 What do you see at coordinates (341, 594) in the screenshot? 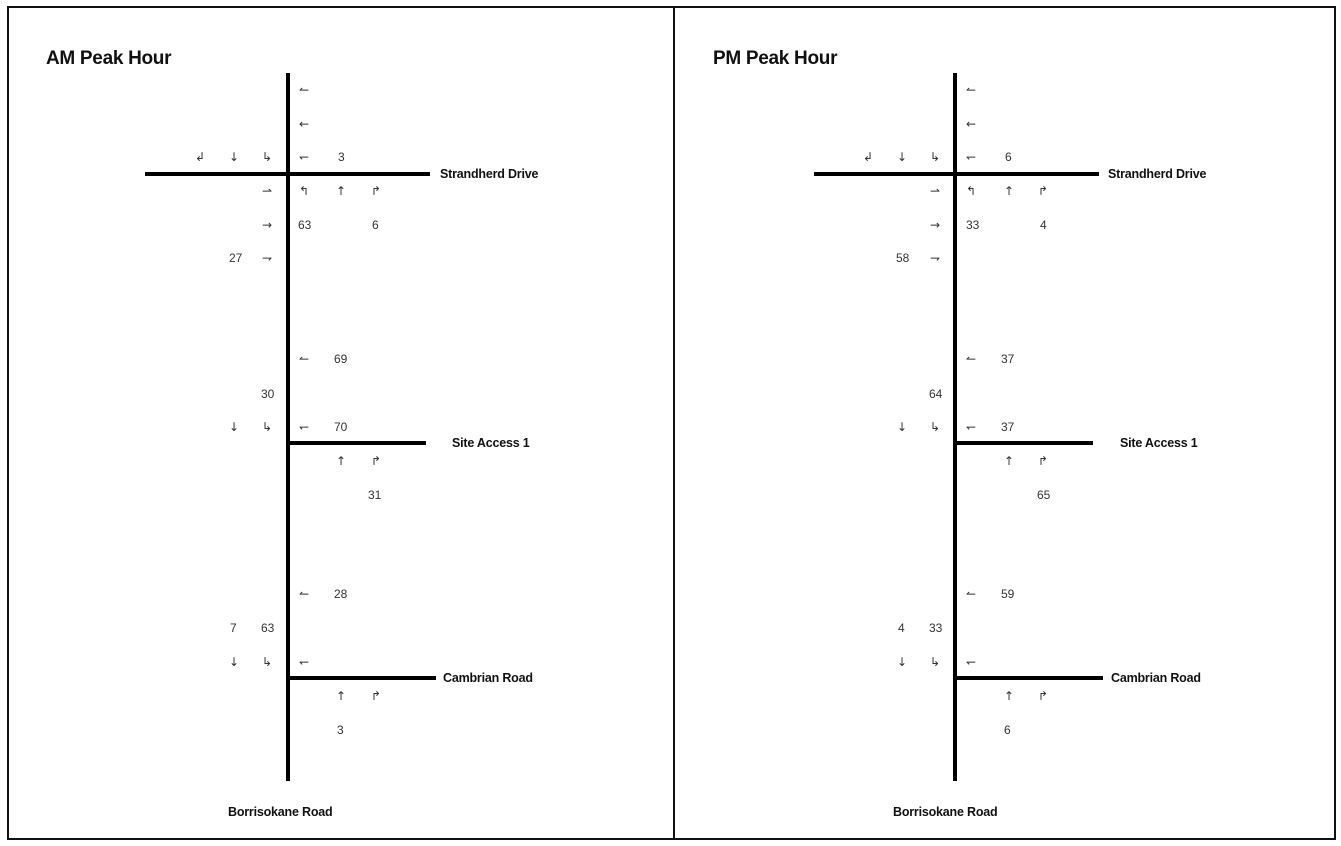
I see `cambrian-wb-right-volume: 28` at bounding box center [341, 594].